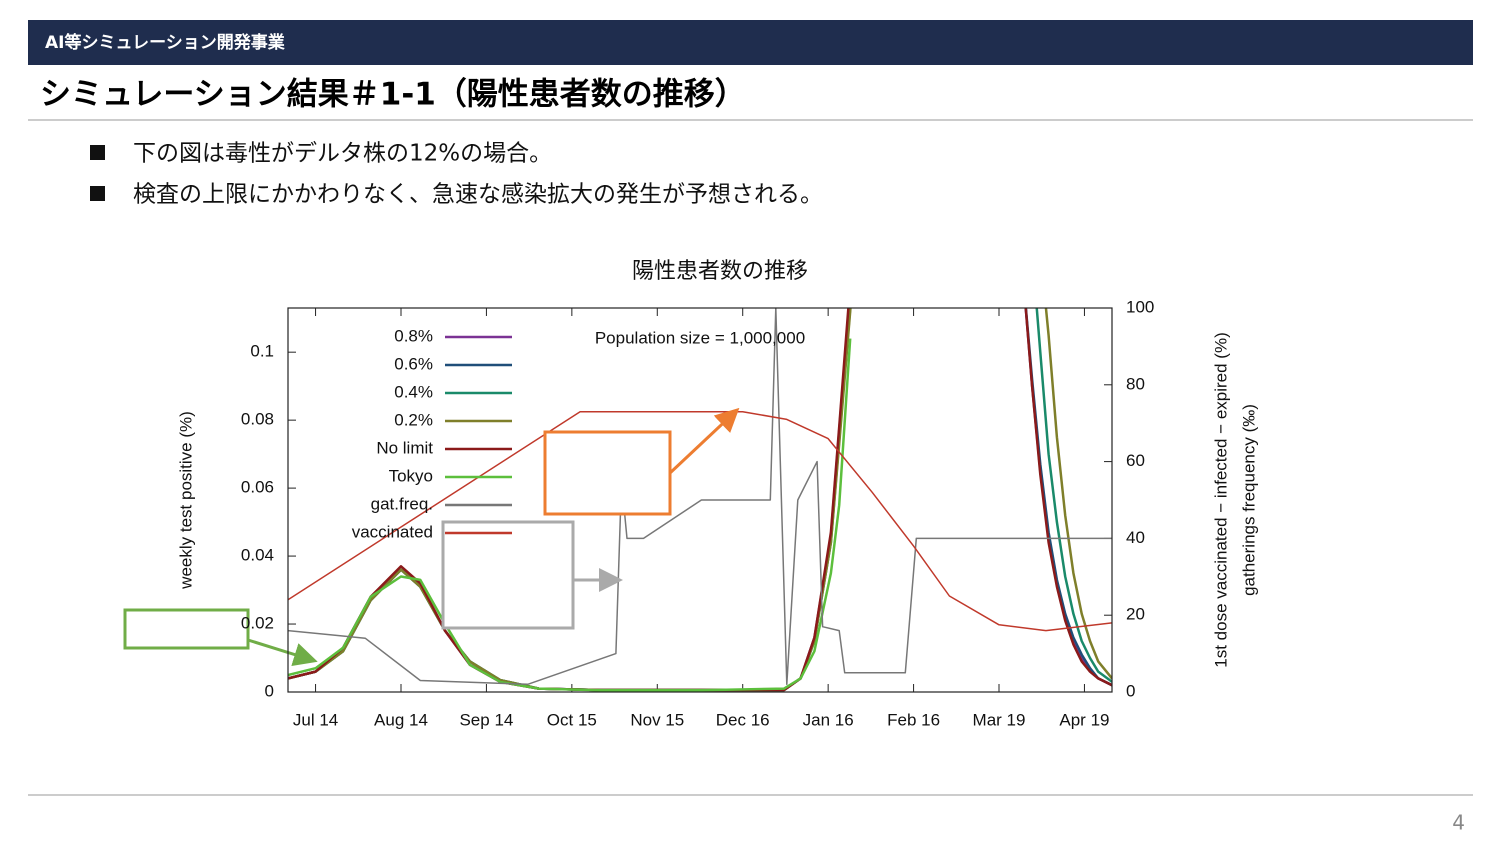  Describe the element at coordinates (720, 271) in the screenshot. I see `chart-title: 陽性患者数の推移` at that location.